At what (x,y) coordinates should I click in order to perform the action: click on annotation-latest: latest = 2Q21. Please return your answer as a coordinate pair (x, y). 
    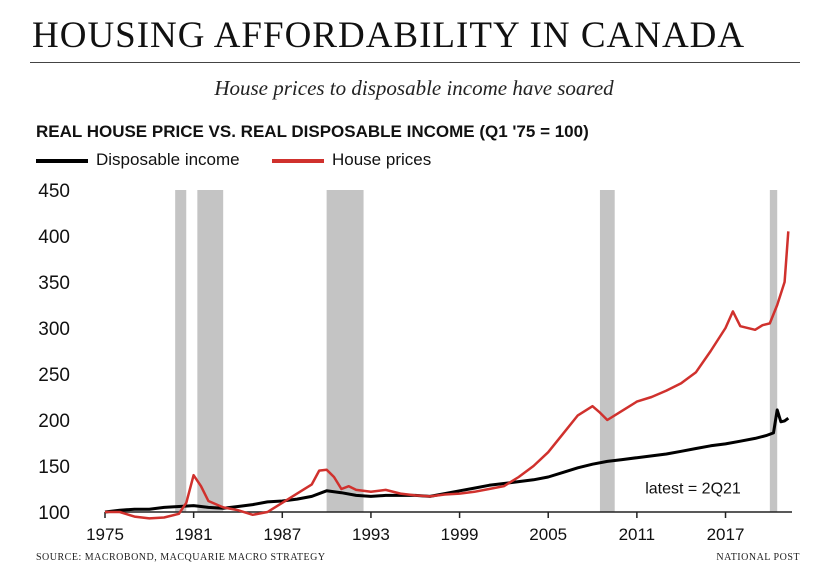
    Looking at the image, I should click on (693, 489).